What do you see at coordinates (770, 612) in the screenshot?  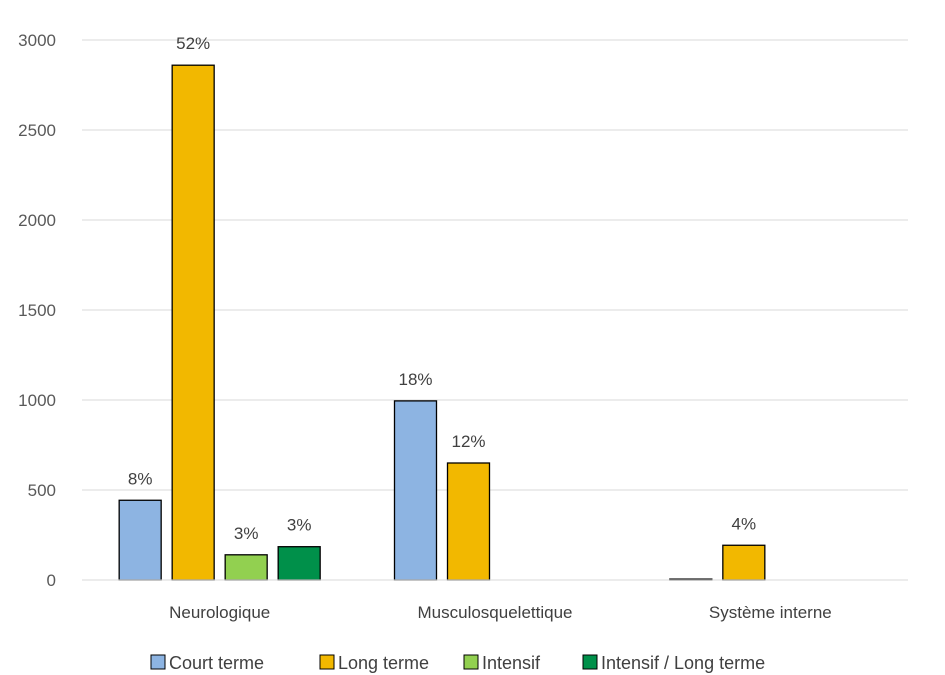 I see `category-label: Système interne` at bounding box center [770, 612].